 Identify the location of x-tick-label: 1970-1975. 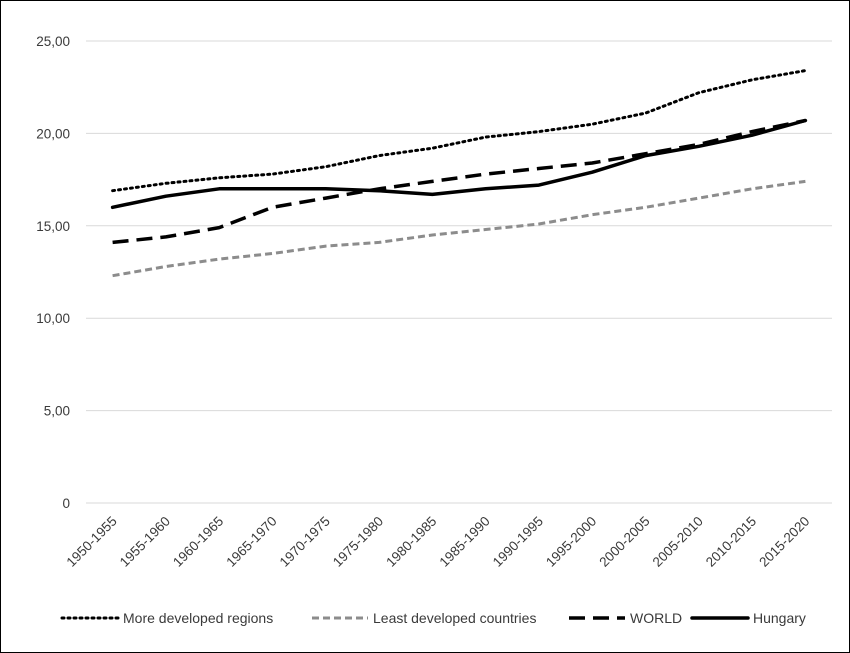
(305, 542).